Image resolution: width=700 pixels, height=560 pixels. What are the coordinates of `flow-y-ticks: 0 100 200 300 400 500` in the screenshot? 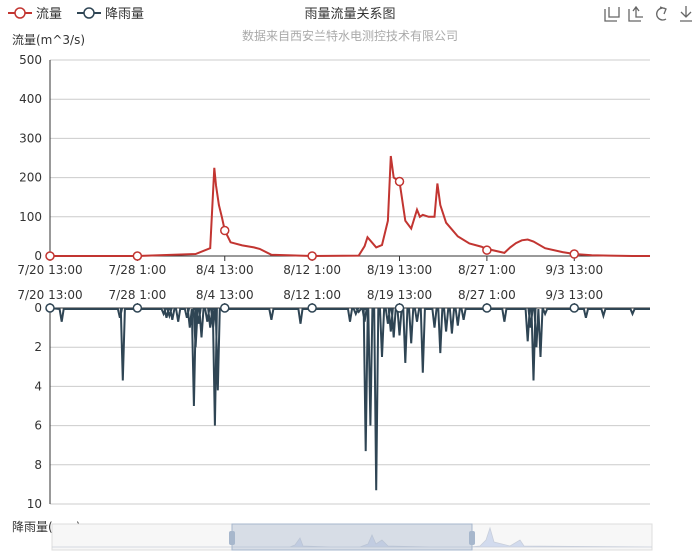 It's located at (30, 158).